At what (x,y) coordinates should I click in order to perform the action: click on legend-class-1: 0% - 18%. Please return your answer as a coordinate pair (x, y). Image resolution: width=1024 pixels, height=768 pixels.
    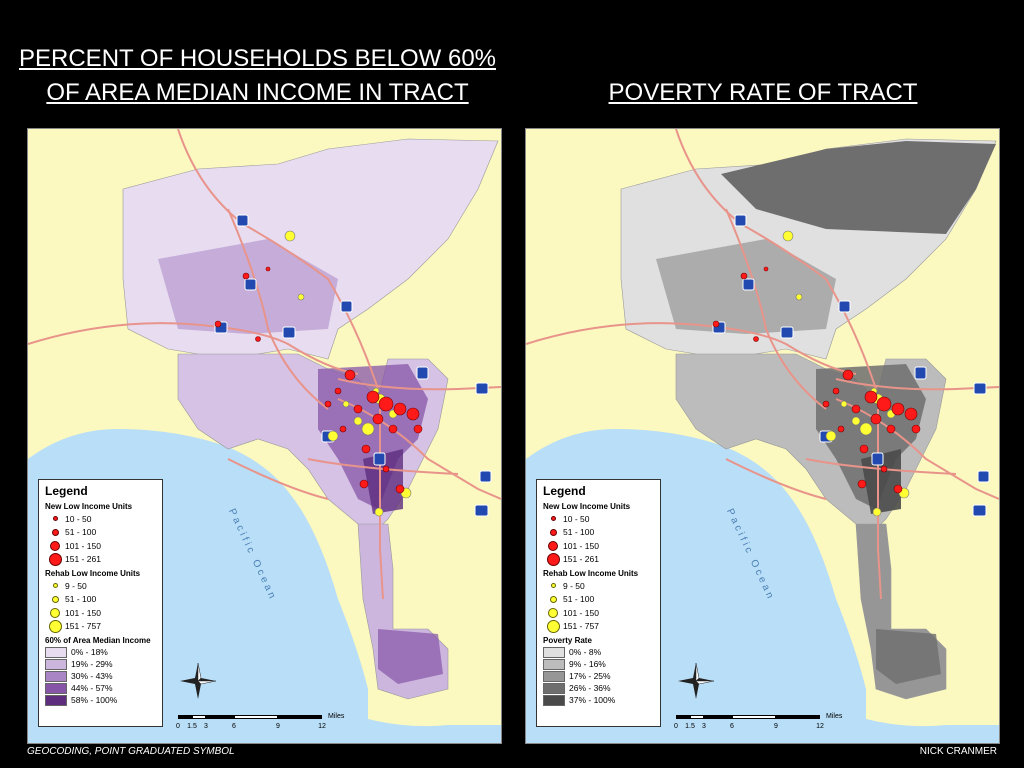
    Looking at the image, I should click on (100, 652).